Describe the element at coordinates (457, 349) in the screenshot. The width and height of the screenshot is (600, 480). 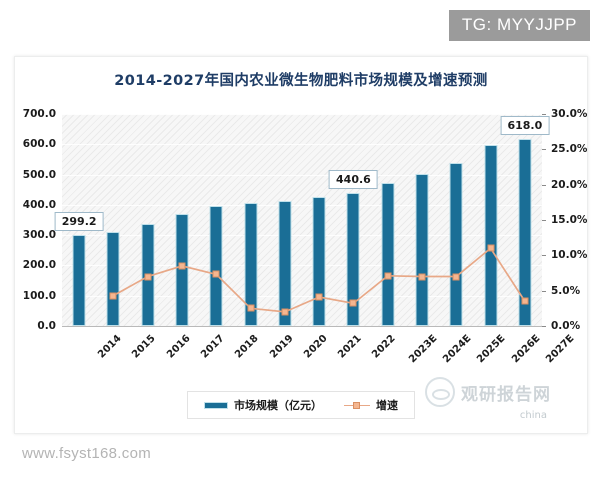
I see `x-axis-tick-label: 2024E` at that location.